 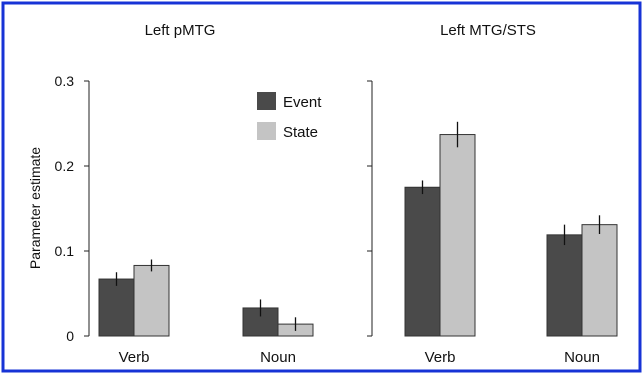 What do you see at coordinates (65, 251) in the screenshot?
I see `y-tick-label-0.1: 0.1` at bounding box center [65, 251].